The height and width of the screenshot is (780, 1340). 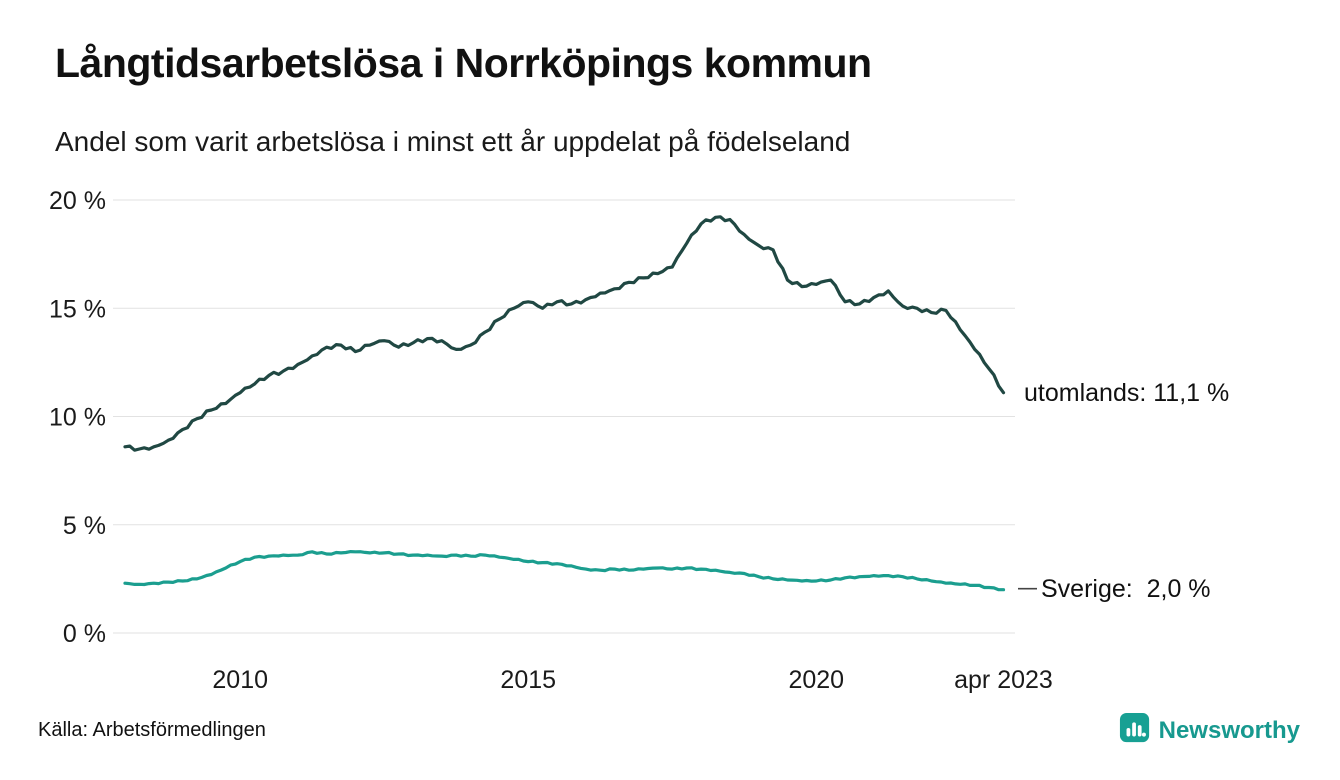 What do you see at coordinates (77, 309) in the screenshot?
I see `y-axis-tick-label: 15 %` at bounding box center [77, 309].